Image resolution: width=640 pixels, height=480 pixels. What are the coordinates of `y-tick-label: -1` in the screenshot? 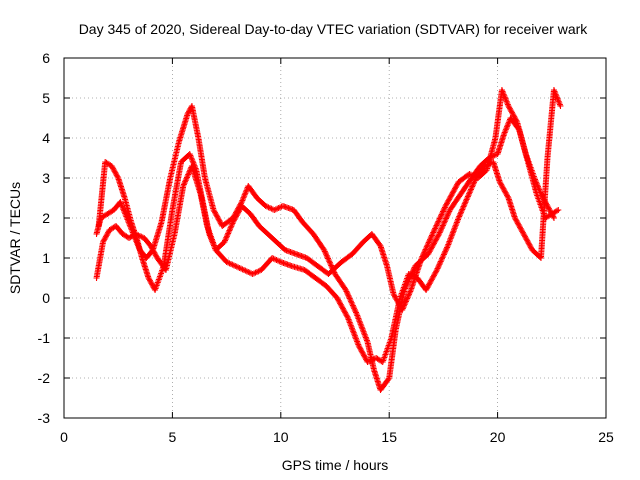 It's located at (44, 338).